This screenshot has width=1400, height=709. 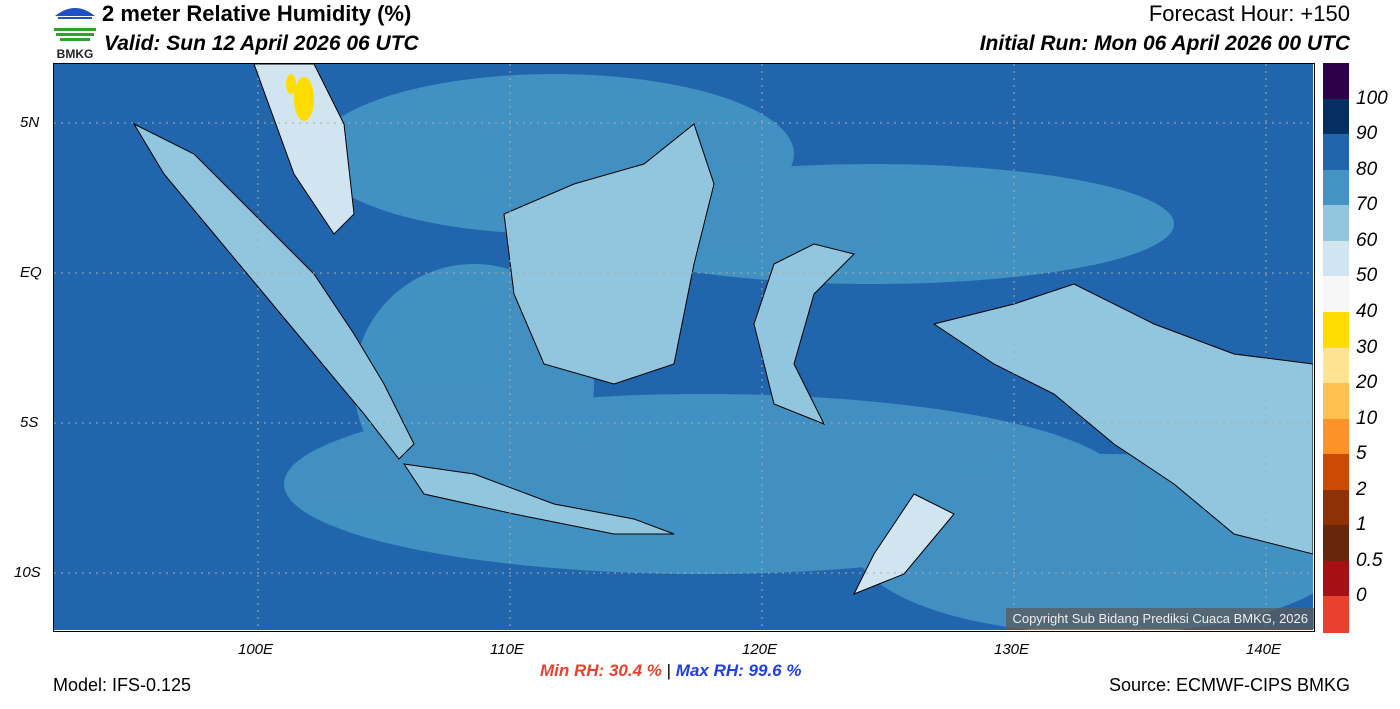 I want to click on colorbar-label: 50, so click(x=1367, y=276).